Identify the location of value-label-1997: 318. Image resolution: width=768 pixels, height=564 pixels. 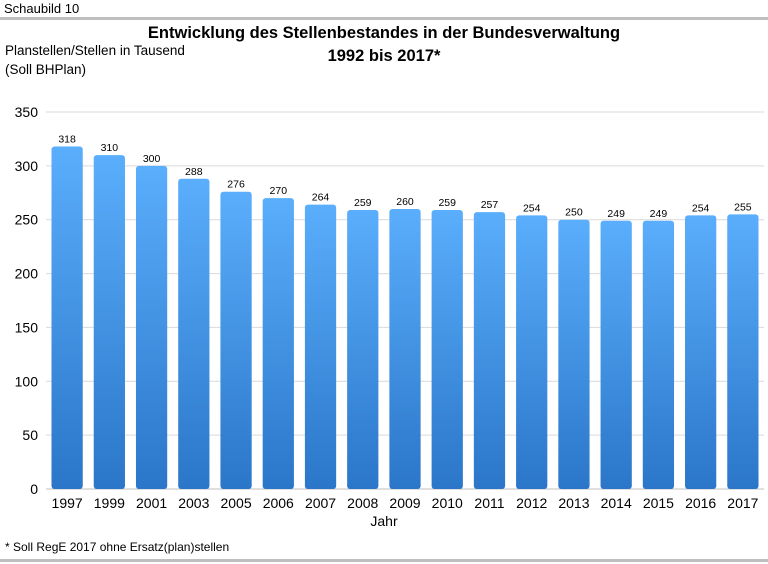
(67, 139).